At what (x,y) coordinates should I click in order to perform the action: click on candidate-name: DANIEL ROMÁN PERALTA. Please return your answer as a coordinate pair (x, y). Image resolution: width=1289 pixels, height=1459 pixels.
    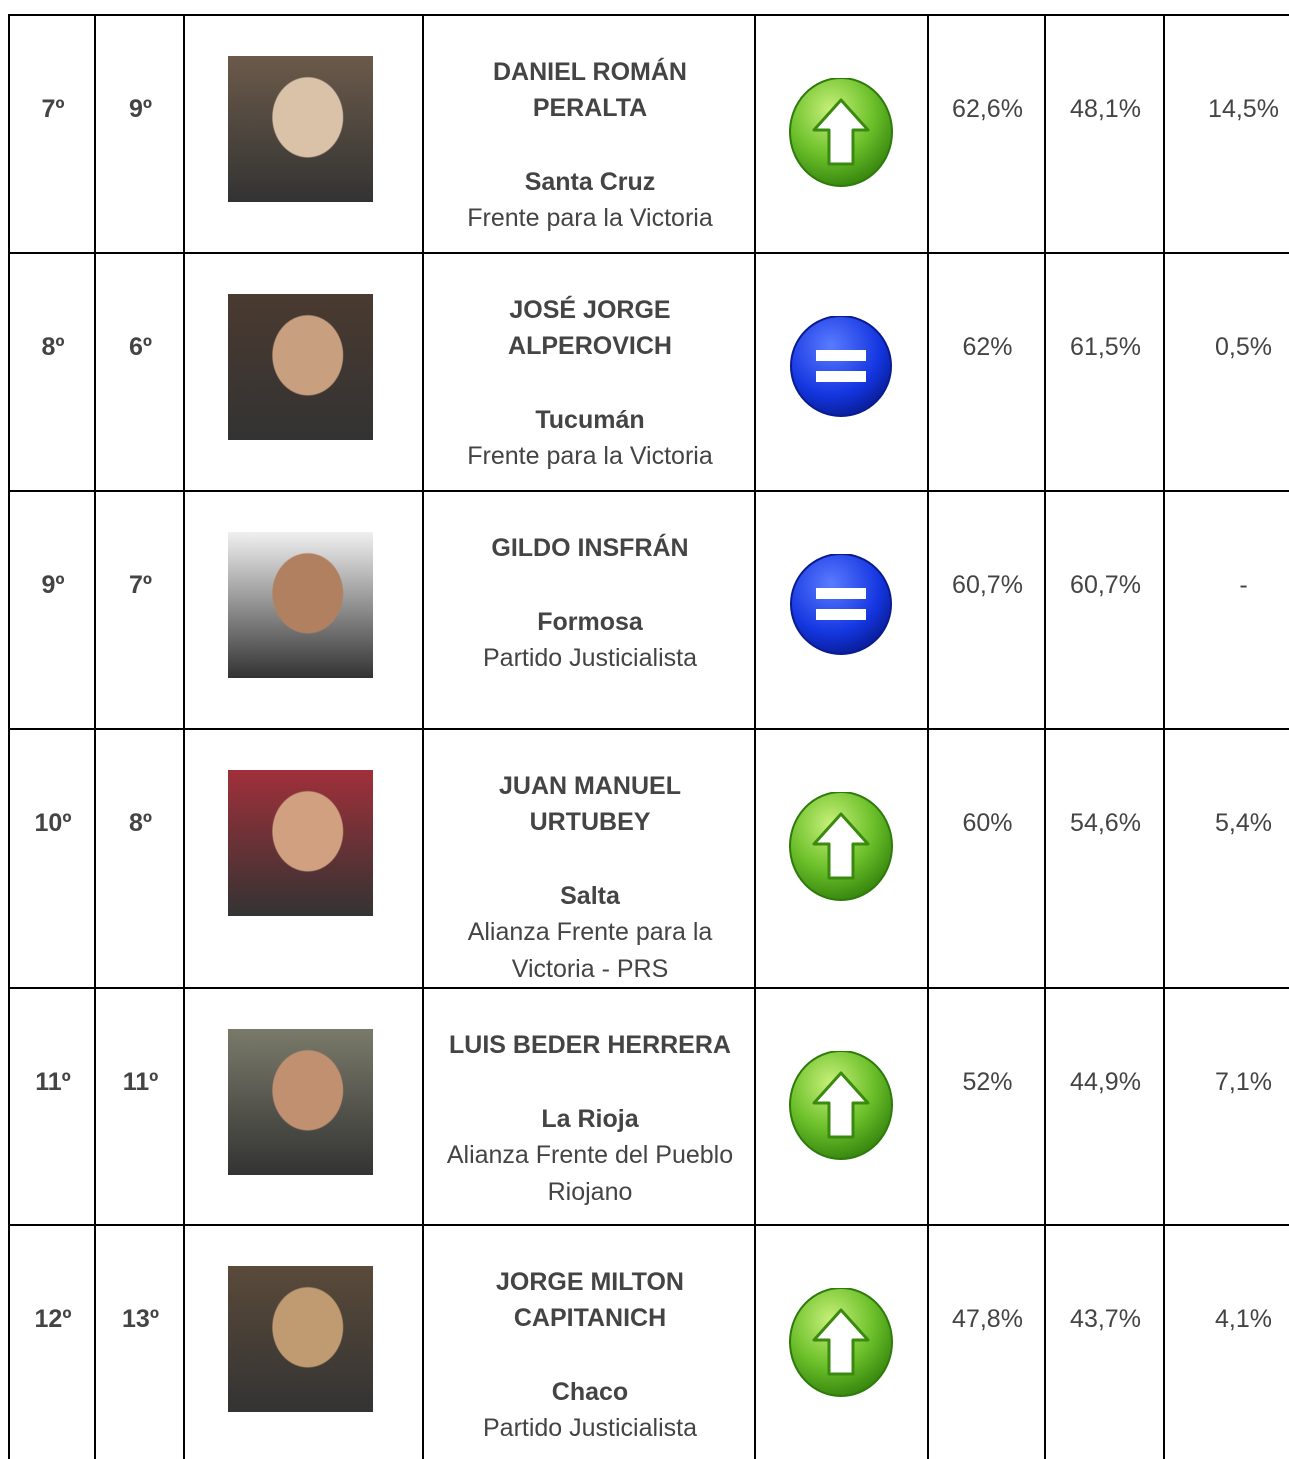
    Looking at the image, I should click on (590, 90).